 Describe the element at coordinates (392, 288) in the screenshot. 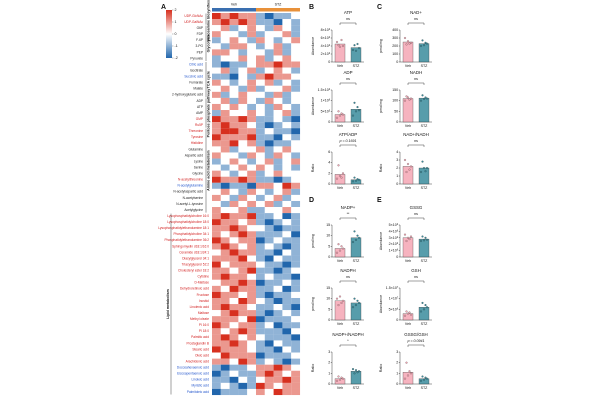

I see `y-tick-label: 1.5×10⁷` at that location.